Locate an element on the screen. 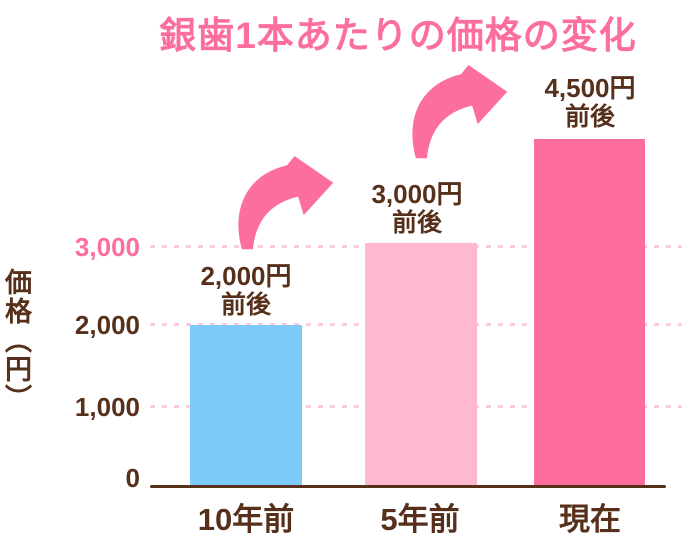 This screenshot has height=537, width=684. y-tick-1000: 1,000 is located at coordinates (107, 407).